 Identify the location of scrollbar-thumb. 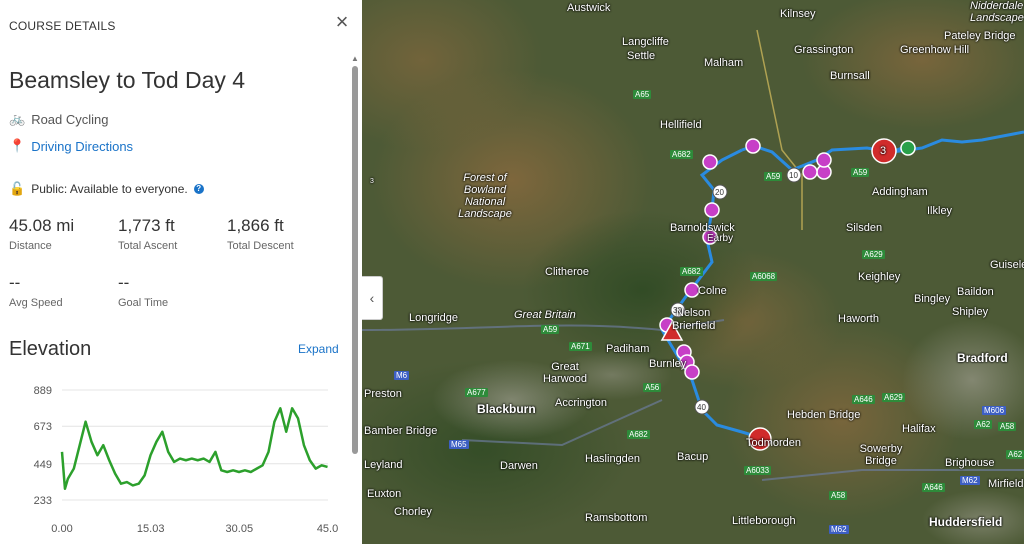
(355, 260).